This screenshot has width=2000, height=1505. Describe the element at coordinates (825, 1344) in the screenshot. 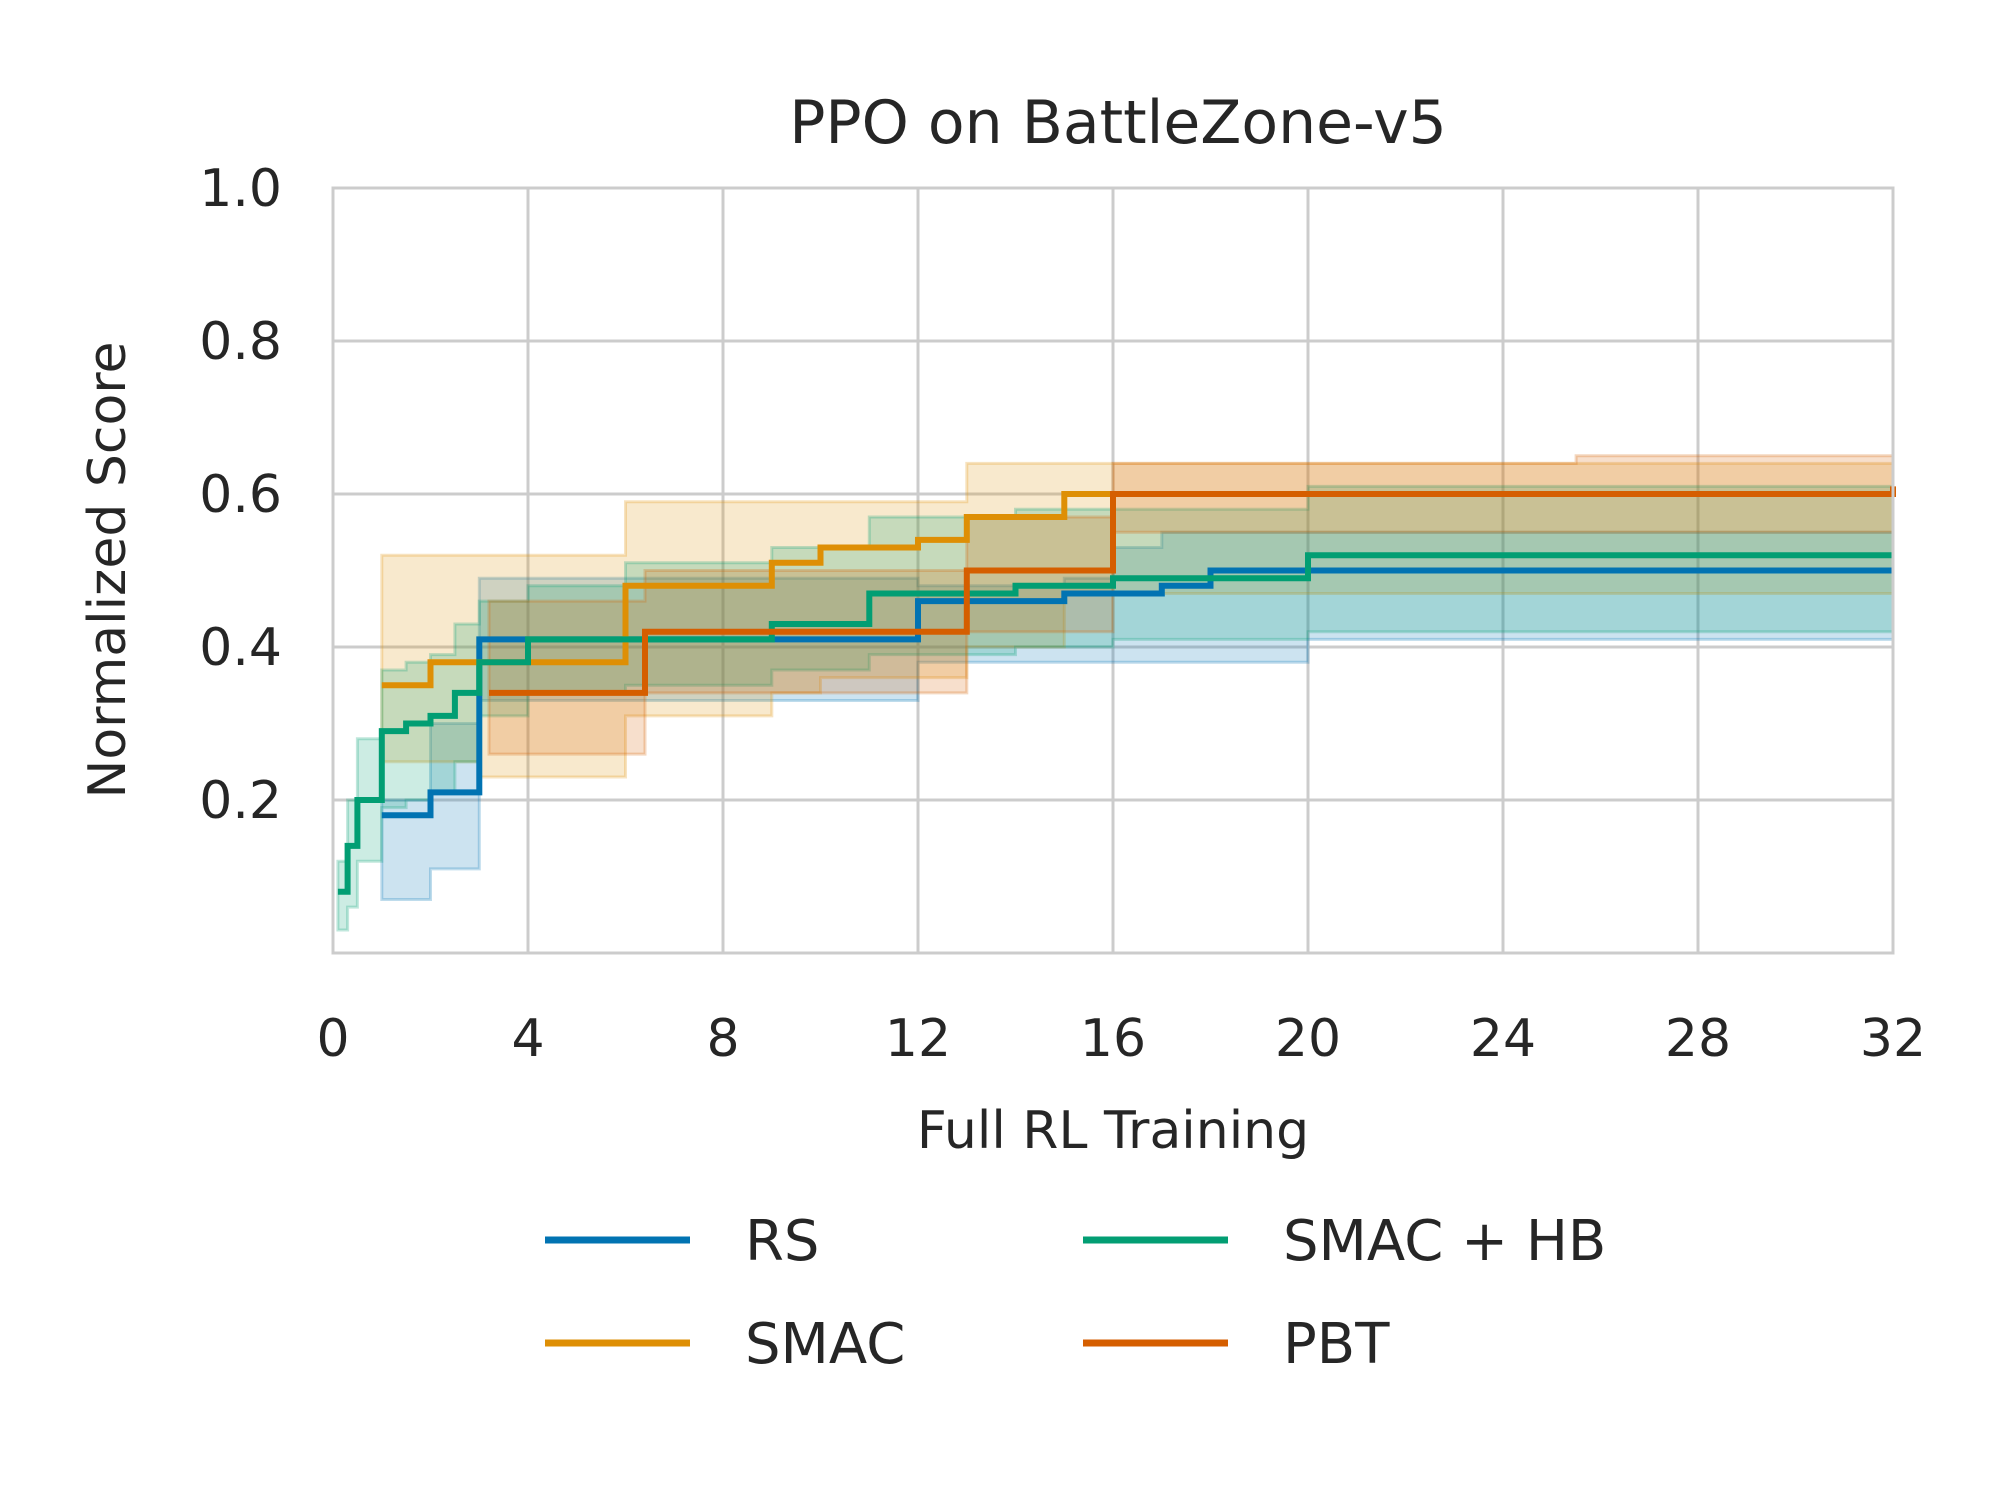

I see `legend-label-smac: SMAC` at that location.